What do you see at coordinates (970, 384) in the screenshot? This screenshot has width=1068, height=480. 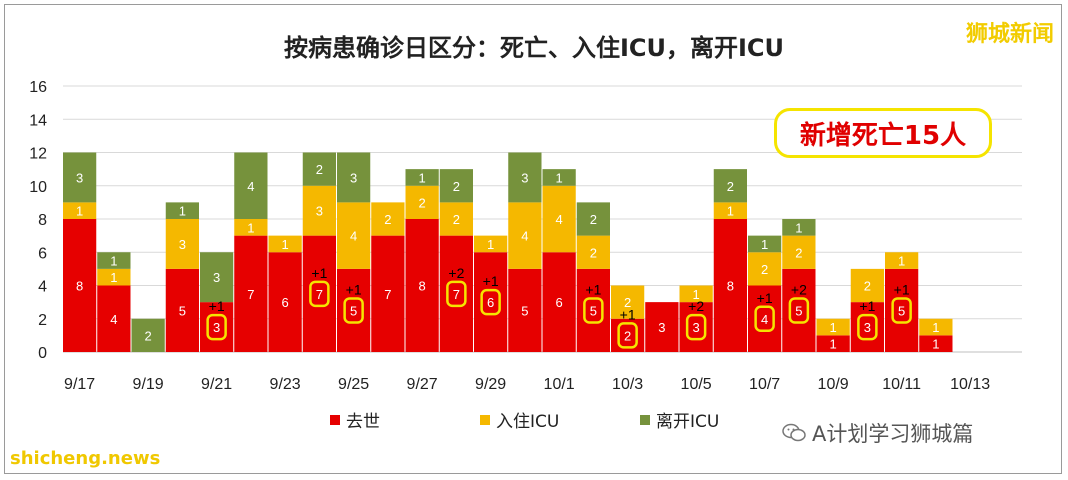 I see `x-tick-label: 10/13` at bounding box center [970, 384].